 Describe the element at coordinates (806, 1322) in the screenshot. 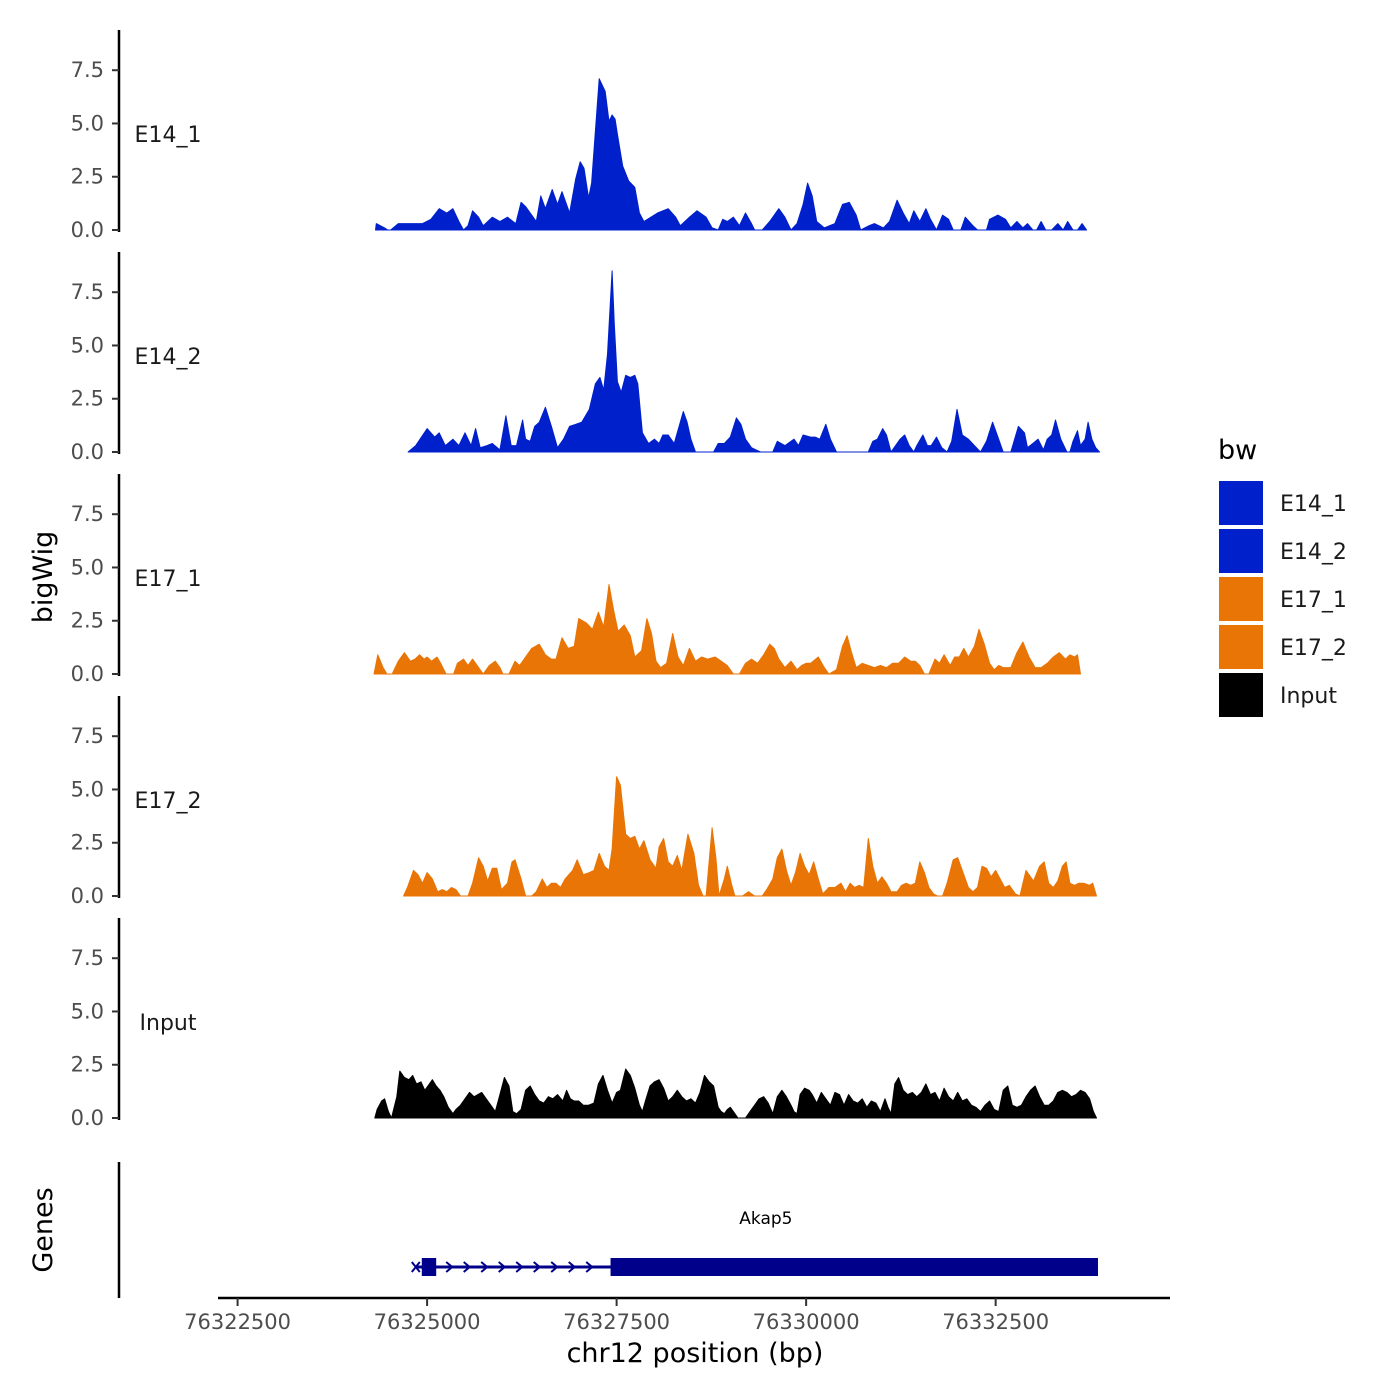

I see `x-tick-label: 76330000` at that location.